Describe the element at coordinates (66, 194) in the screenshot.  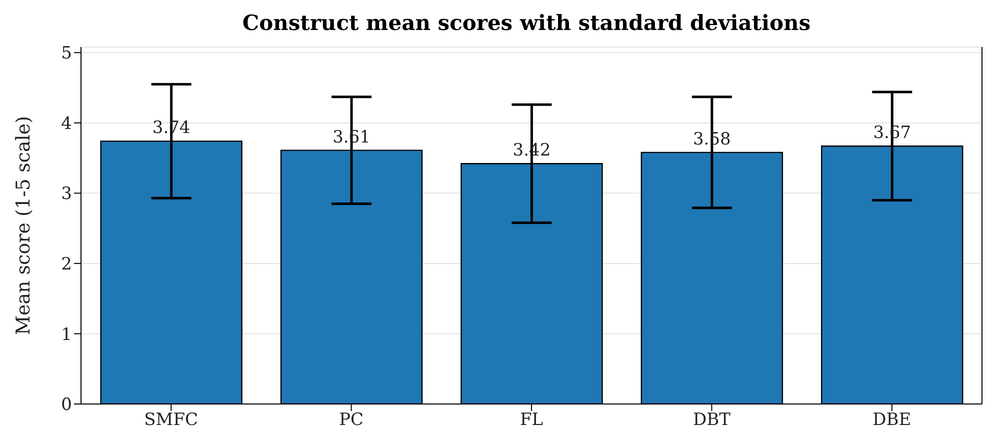
I see `y-tick-label: 3` at that location.